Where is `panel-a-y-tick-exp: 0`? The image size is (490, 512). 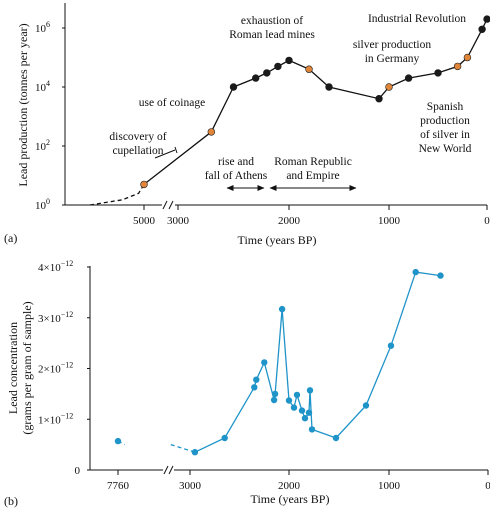
panel-a-y-tick-exp: 0 is located at coordinates (48, 201).